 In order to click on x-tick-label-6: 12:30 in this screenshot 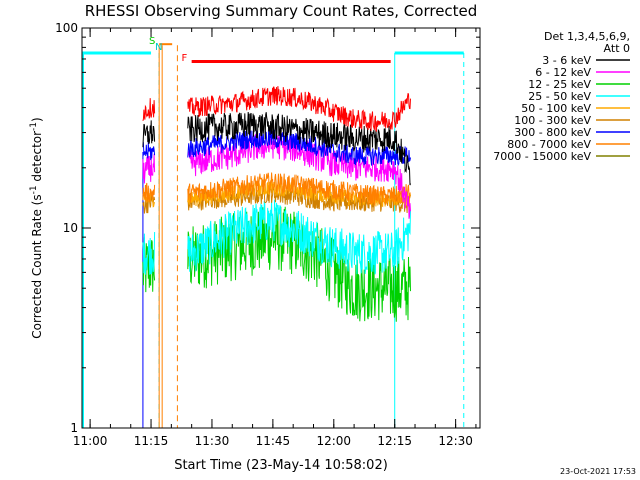, I will do `click(455, 441)`.